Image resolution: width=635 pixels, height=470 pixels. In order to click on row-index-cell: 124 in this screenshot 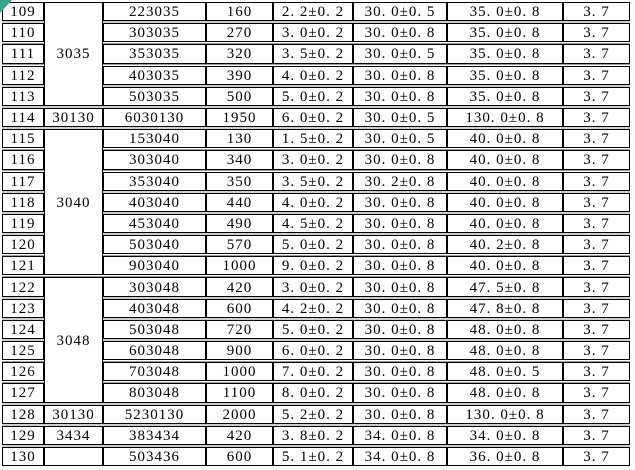, I will do `click(23, 329)`.